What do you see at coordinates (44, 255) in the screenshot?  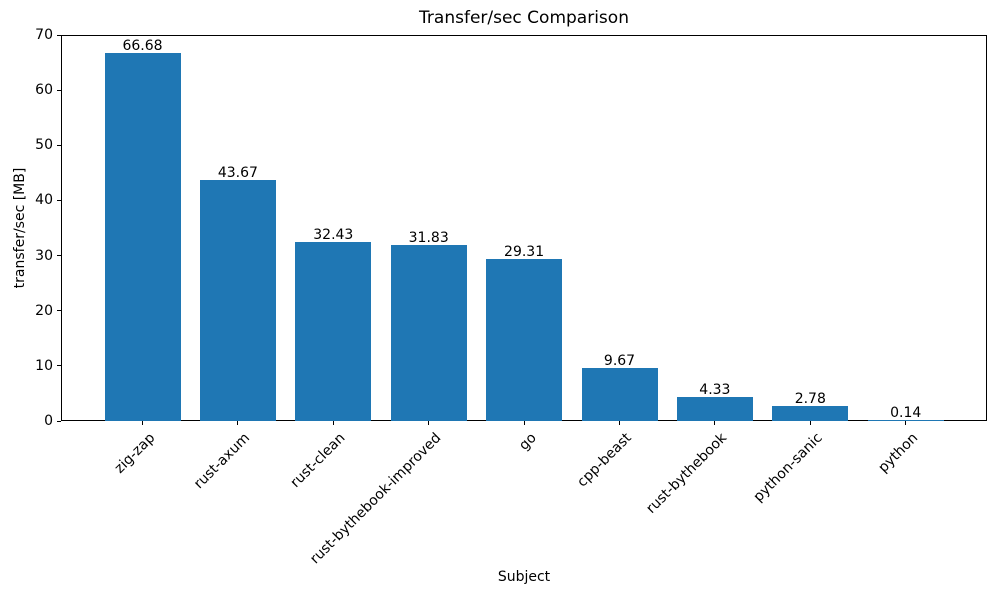 I see `y-tick-label: 30` at bounding box center [44, 255].